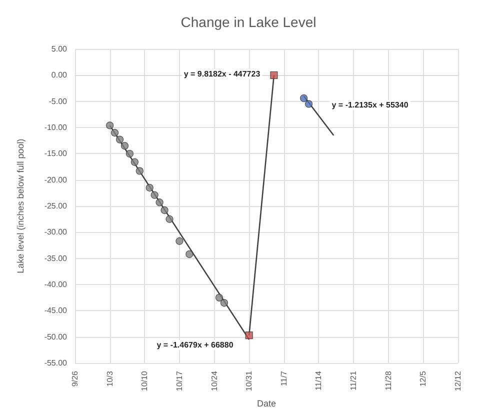  Describe the element at coordinates (56, 153) in the screenshot. I see `y-tick-label: -15.00` at that location.